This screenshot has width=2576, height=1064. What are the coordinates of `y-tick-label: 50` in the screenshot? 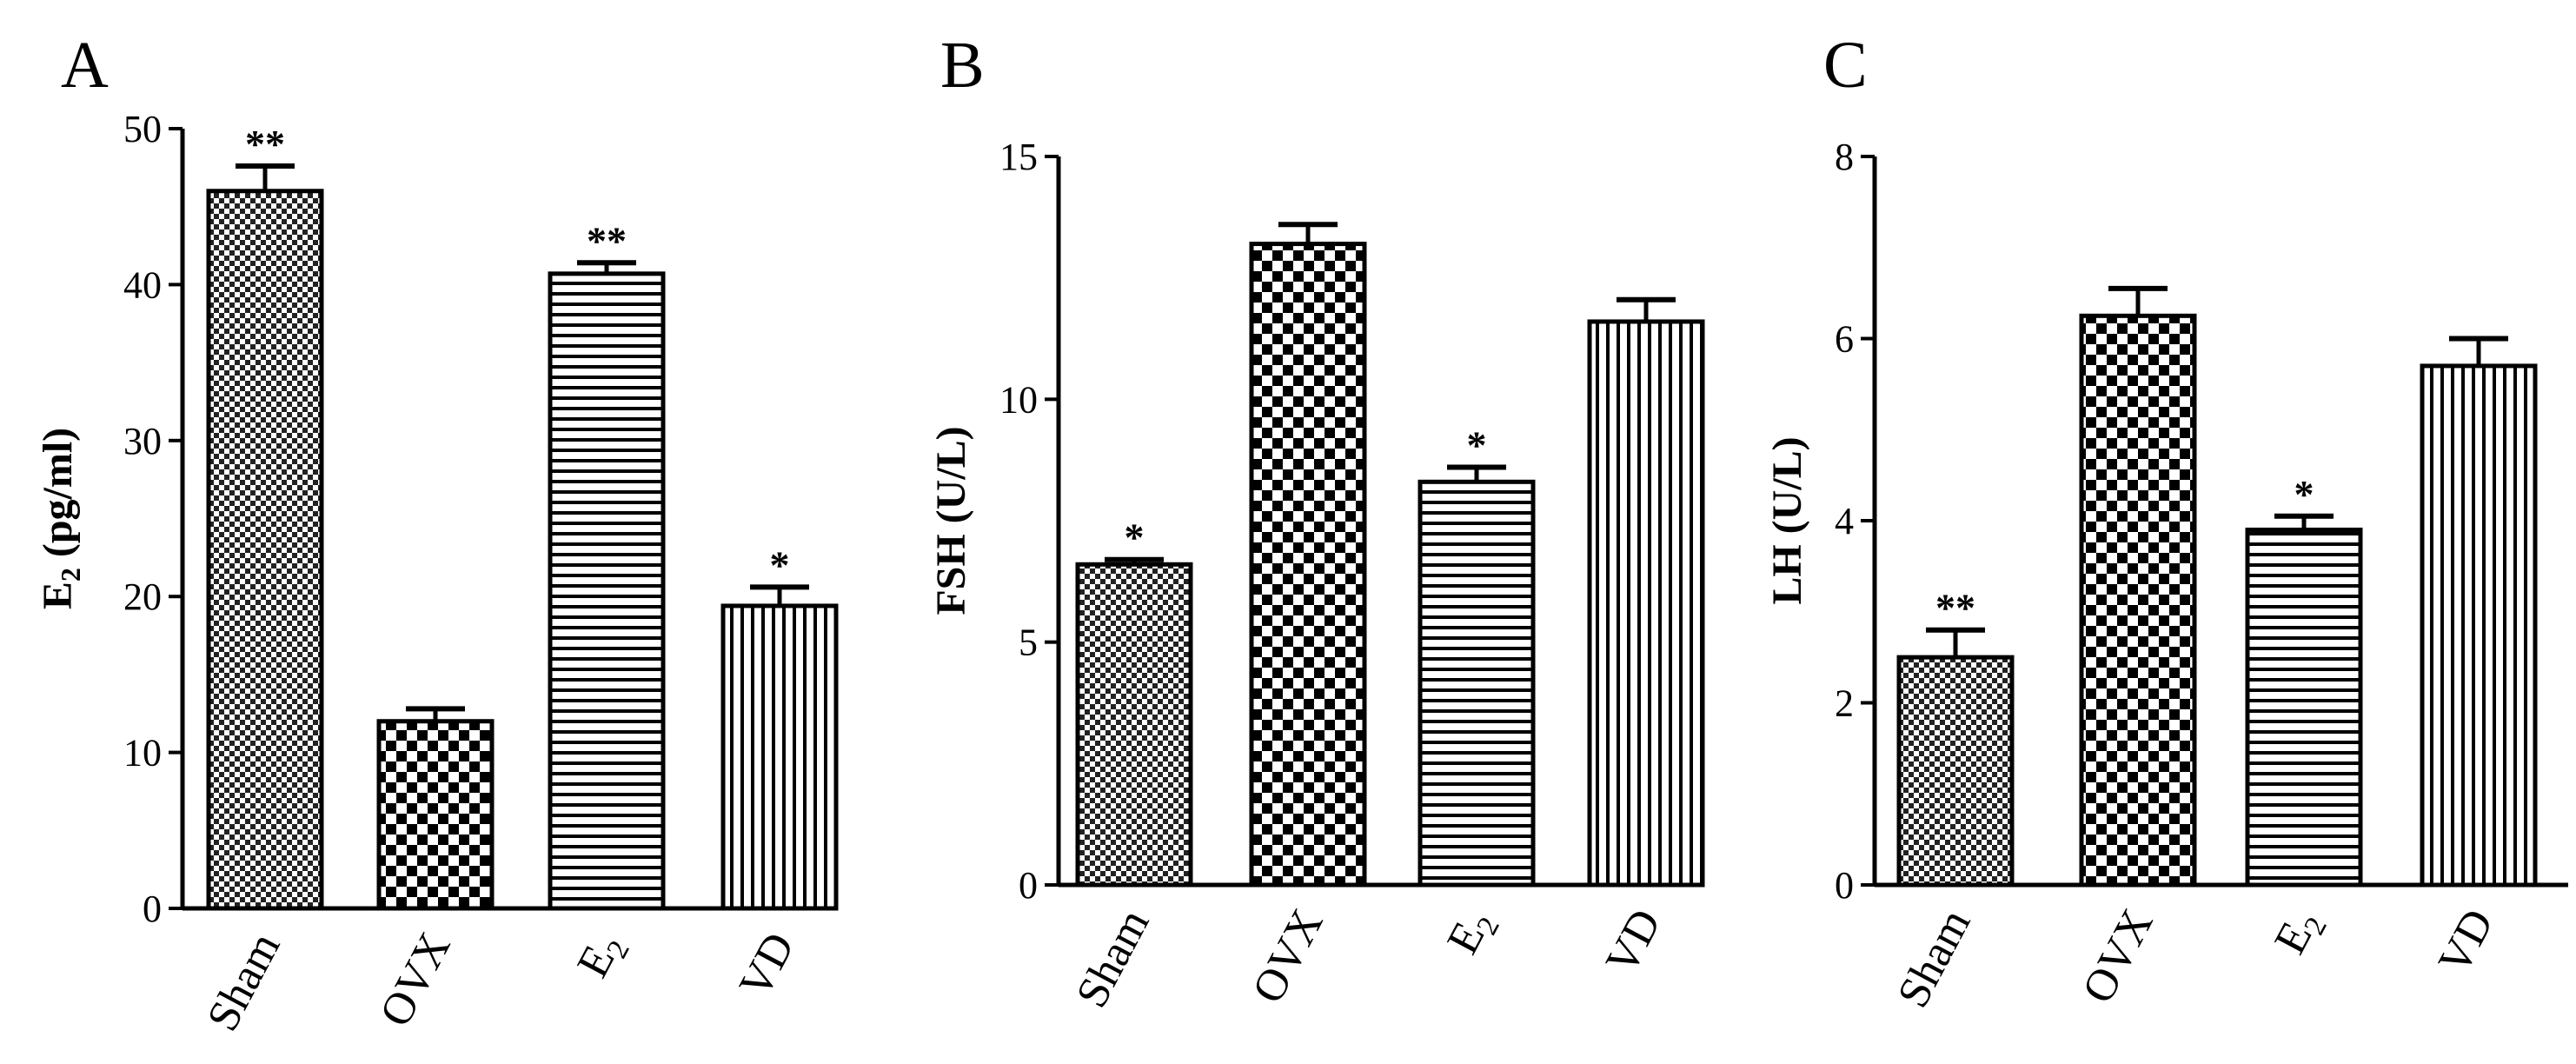 It's located at (142, 129).